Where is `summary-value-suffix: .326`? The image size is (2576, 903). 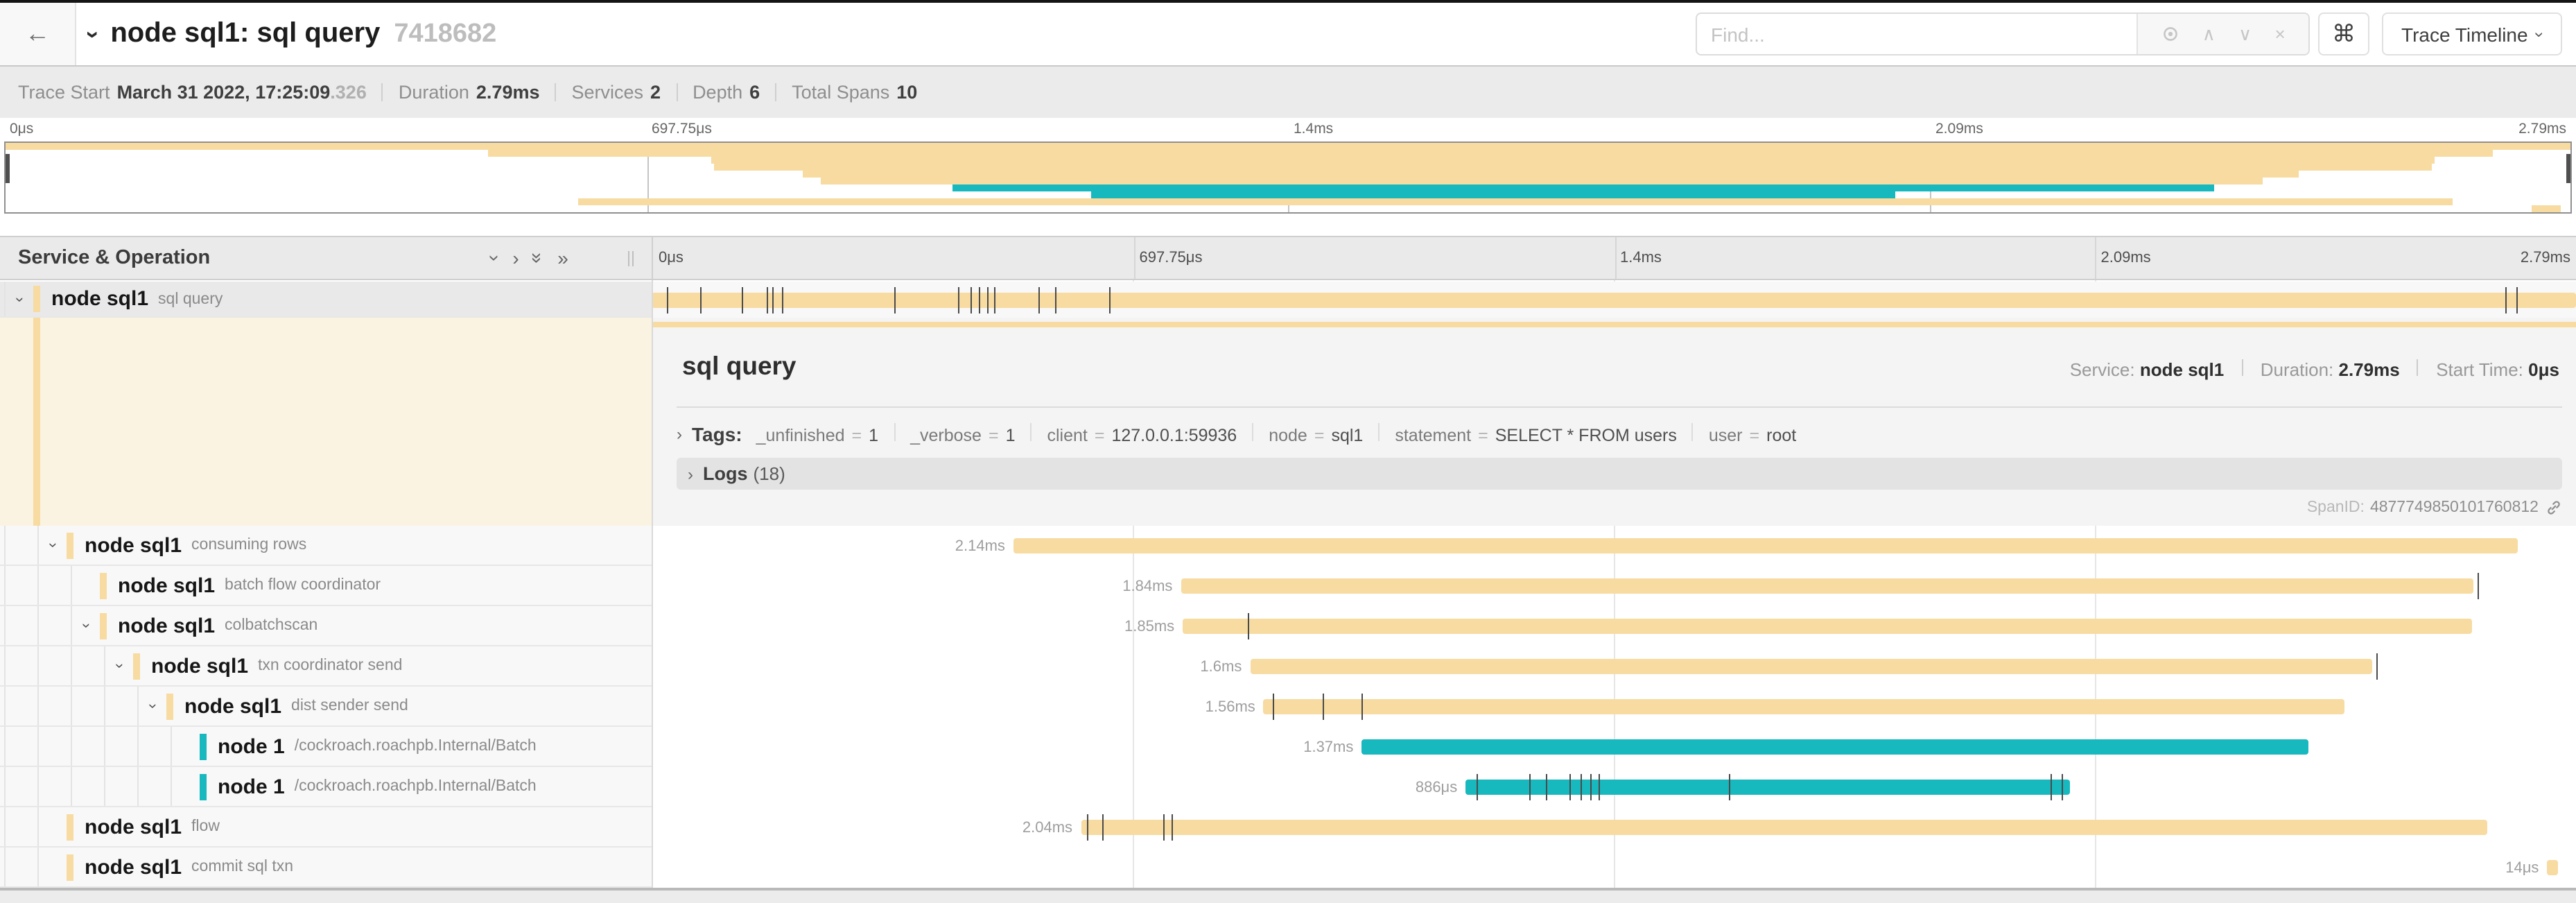 summary-value-suffix: .326 is located at coordinates (348, 93).